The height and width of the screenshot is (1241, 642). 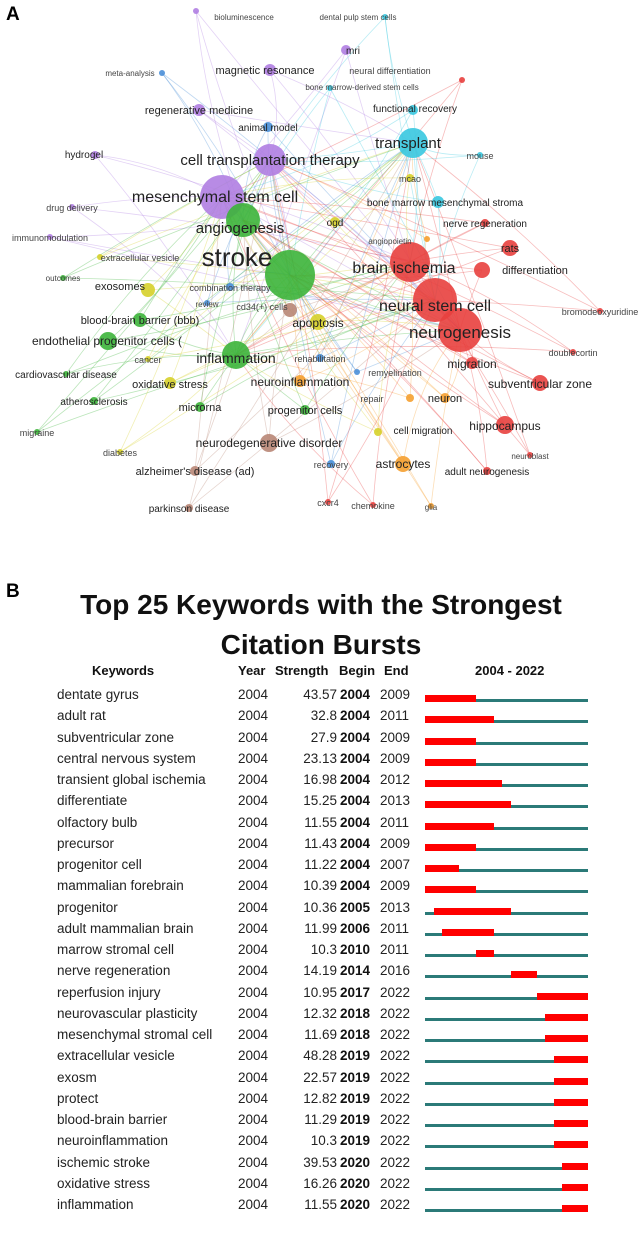 I want to click on row-strength: 16.26, so click(x=320, y=1183).